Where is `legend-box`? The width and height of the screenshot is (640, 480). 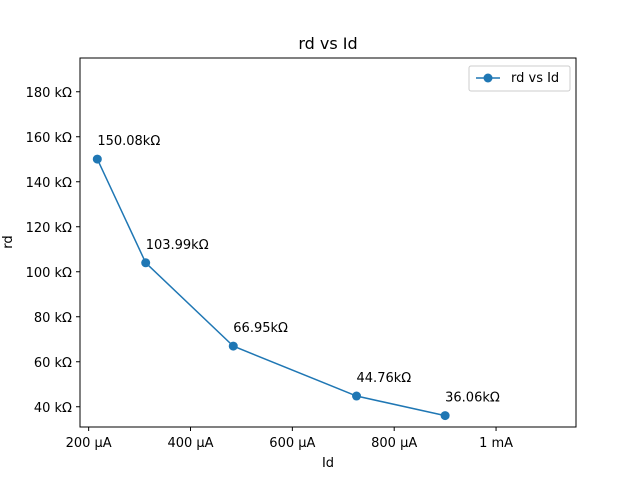 legend-box is located at coordinates (519, 78).